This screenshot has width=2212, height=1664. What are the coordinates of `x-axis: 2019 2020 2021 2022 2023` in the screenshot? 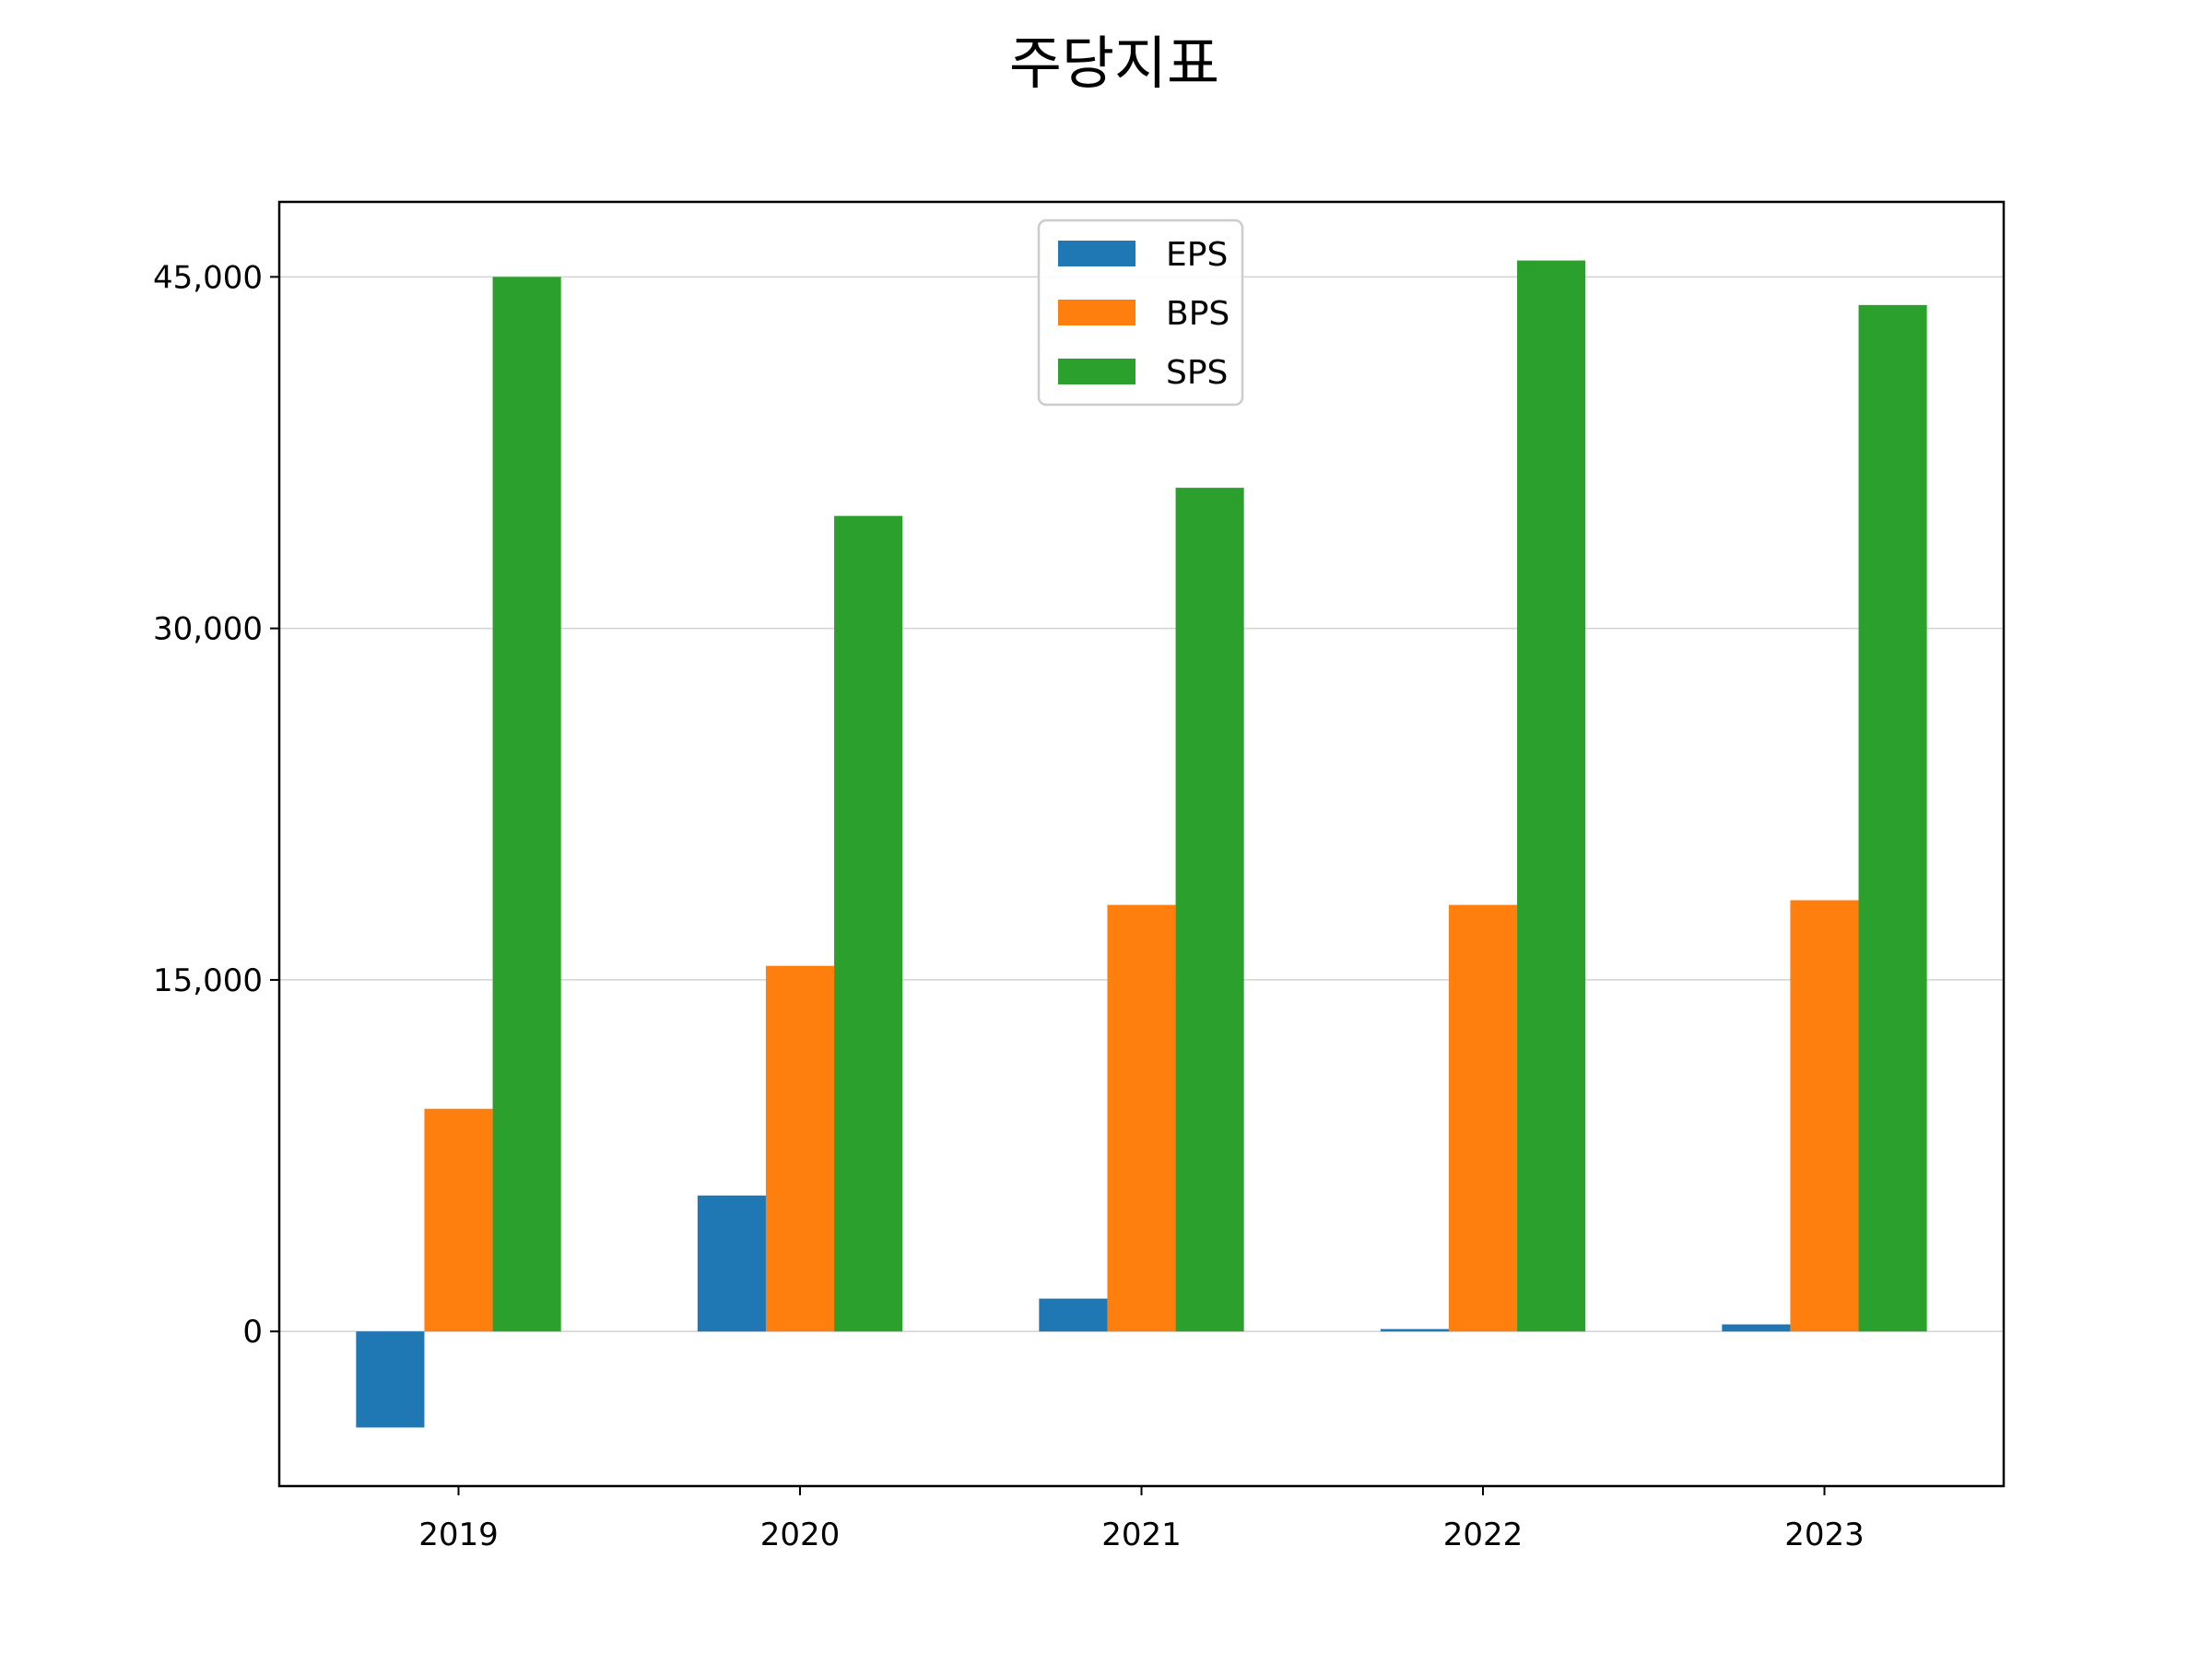 It's located at (1141, 1519).